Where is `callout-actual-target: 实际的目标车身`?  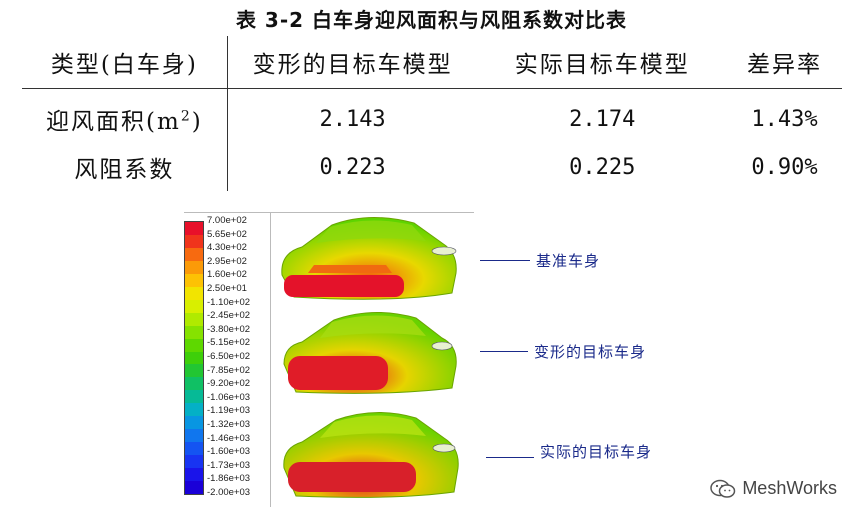
callout-actual-target: 实际的目标车身 is located at coordinates (596, 452).